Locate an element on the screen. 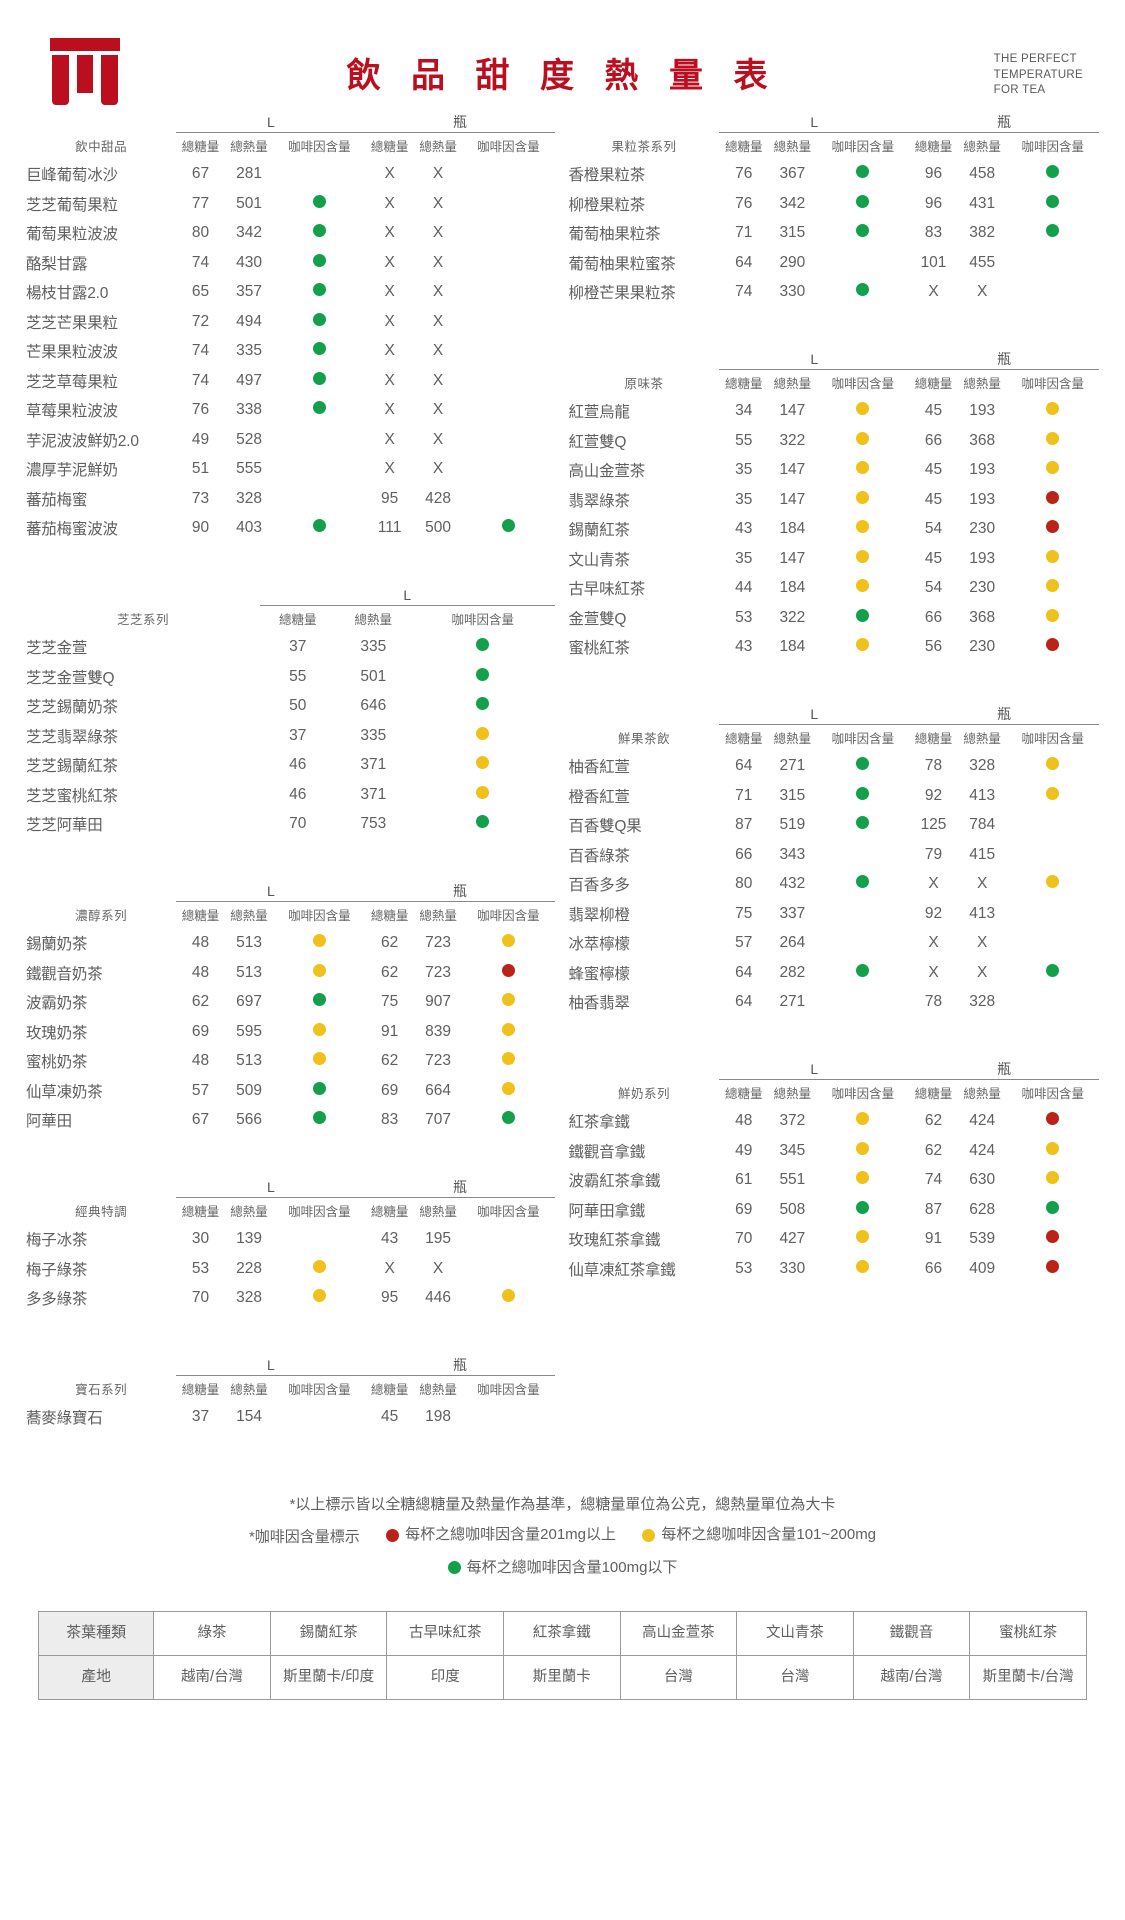  calories-L-value: 430 is located at coordinates (249, 262).